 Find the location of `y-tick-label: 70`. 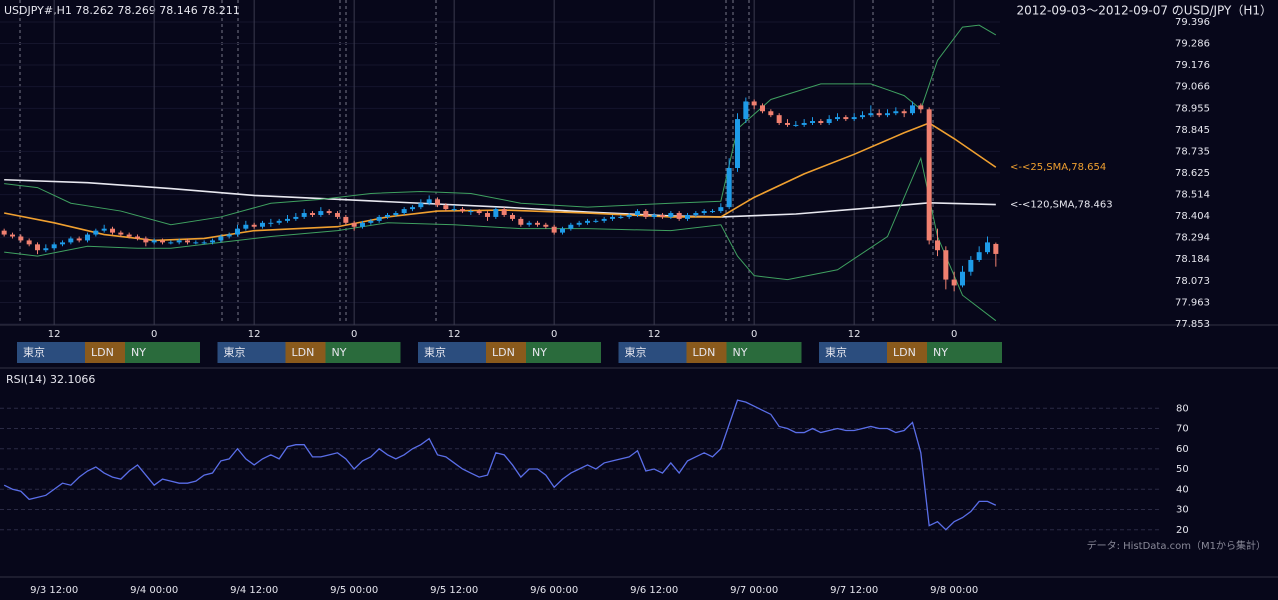

y-tick-label: 70 is located at coordinates (1182, 429).